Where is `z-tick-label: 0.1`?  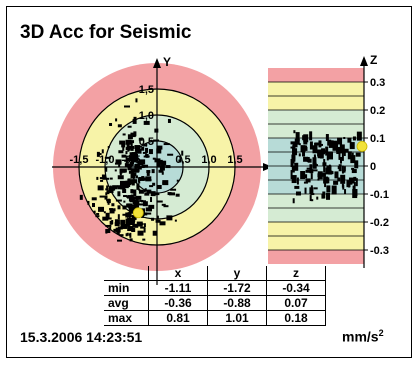 z-tick-label: 0.1 is located at coordinates (377, 139).